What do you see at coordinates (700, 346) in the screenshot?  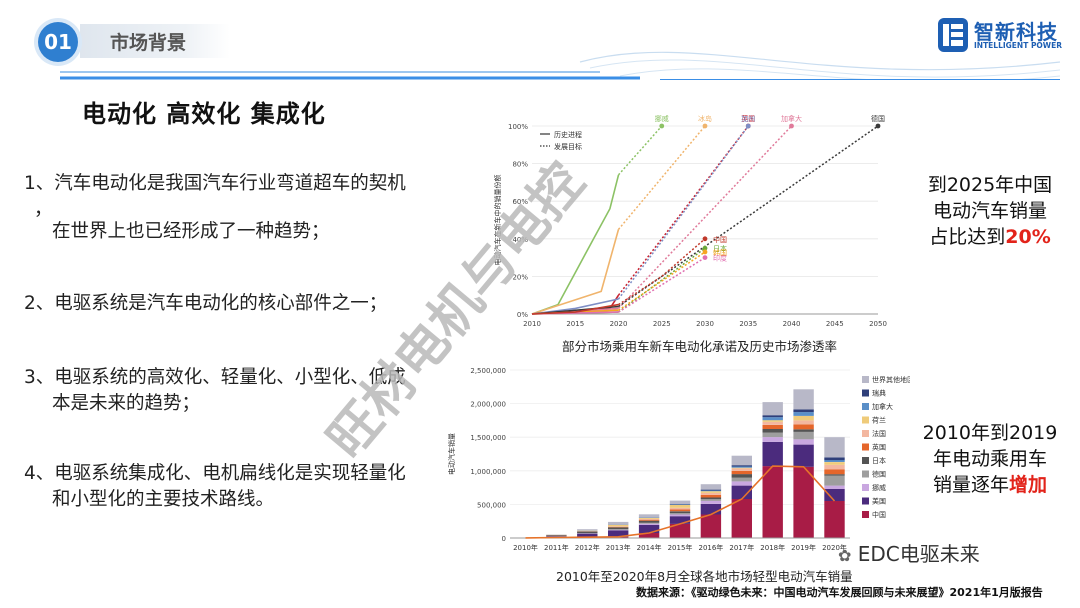 I see `chart1-title: 部分市场乘用车新车电动化承诺及历史市场渗透率` at bounding box center [700, 346].